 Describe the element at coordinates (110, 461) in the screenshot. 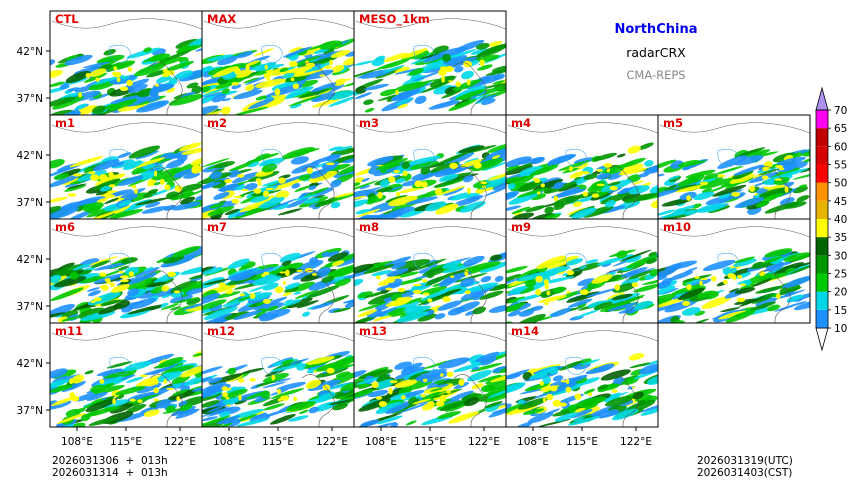

I see `init-time-line1: 2026031306 + 013h` at that location.